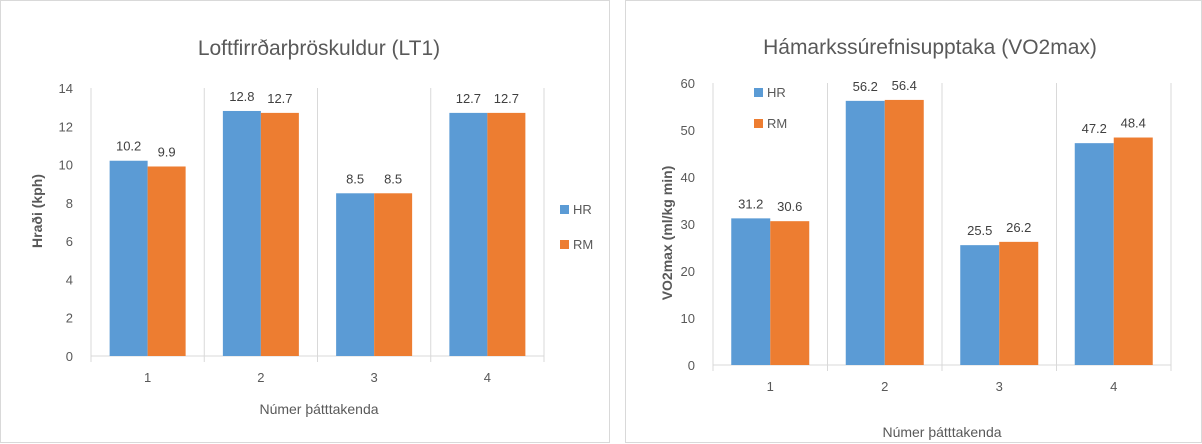 The height and width of the screenshot is (444, 1202). I want to click on y-axis-label: VO2max (ml/kg min), so click(667, 233).